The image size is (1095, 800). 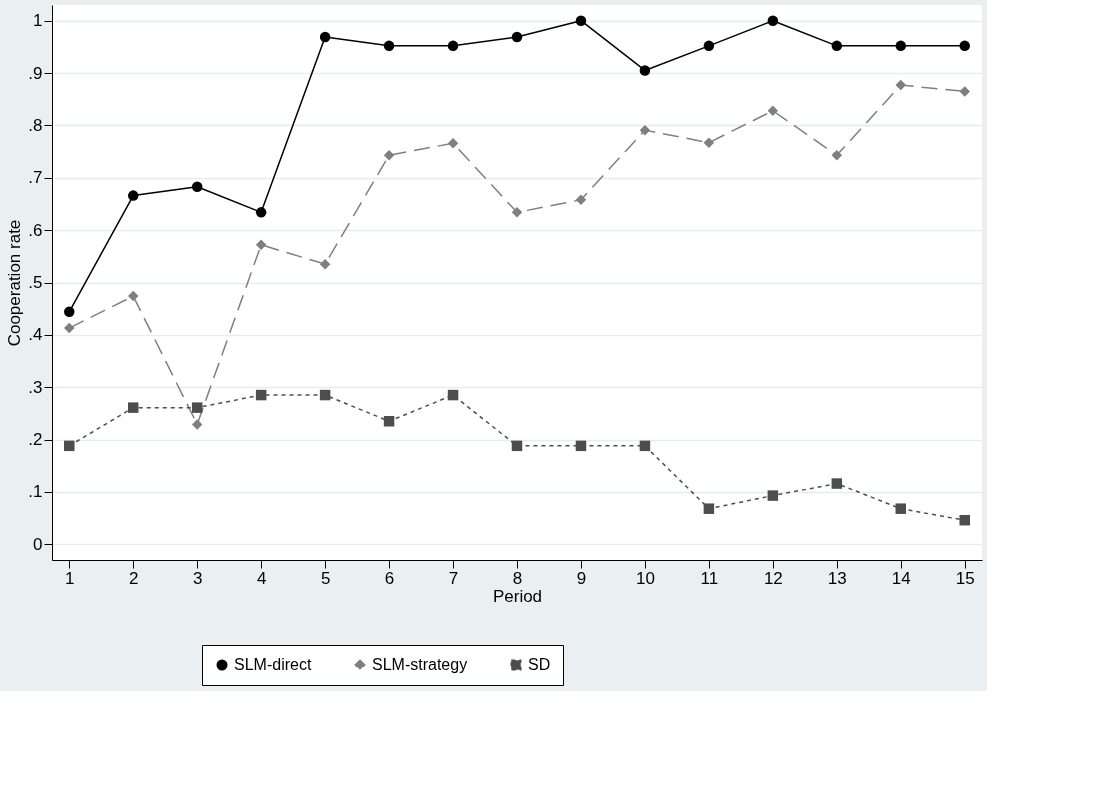 I want to click on x-tick-label: 12, so click(x=773, y=578).